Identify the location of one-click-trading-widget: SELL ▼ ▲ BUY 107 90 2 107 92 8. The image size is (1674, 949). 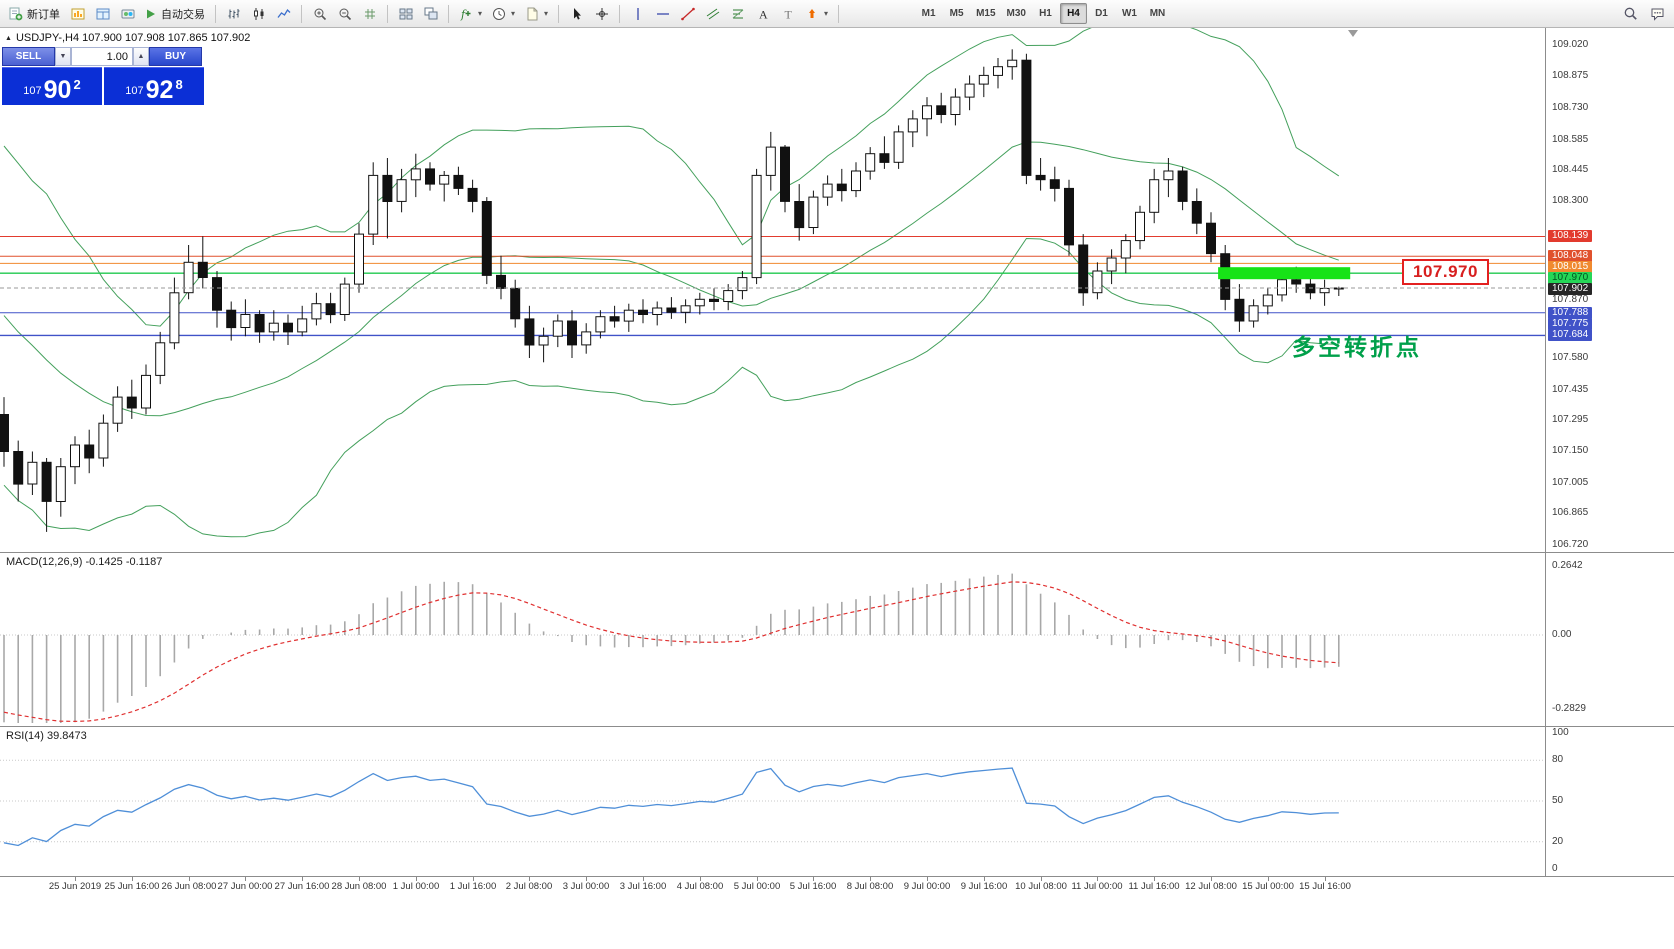
(103, 76).